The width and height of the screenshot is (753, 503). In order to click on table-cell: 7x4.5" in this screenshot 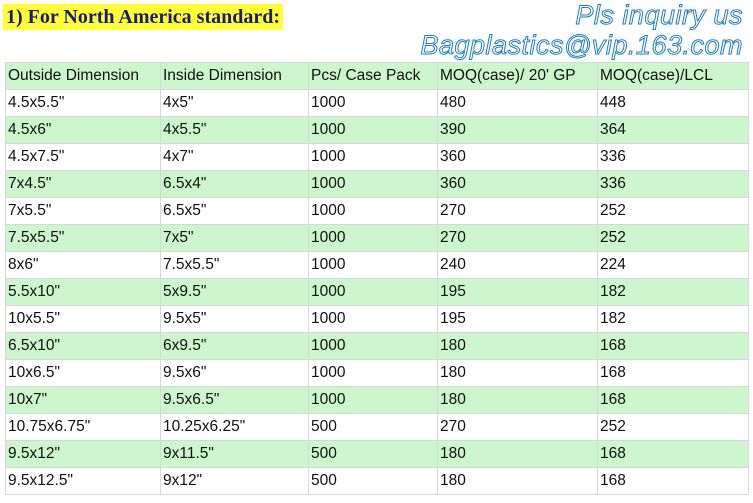, I will do `click(83, 184)`.